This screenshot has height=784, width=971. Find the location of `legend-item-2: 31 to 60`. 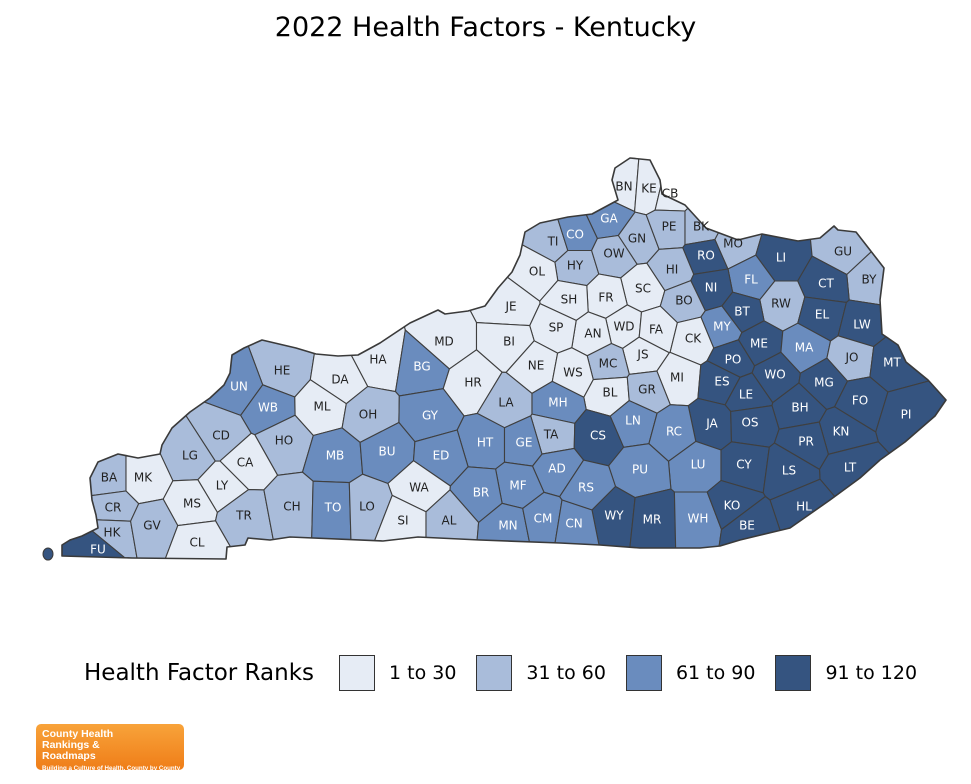

legend-item-2: 31 to 60 is located at coordinates (541, 673).